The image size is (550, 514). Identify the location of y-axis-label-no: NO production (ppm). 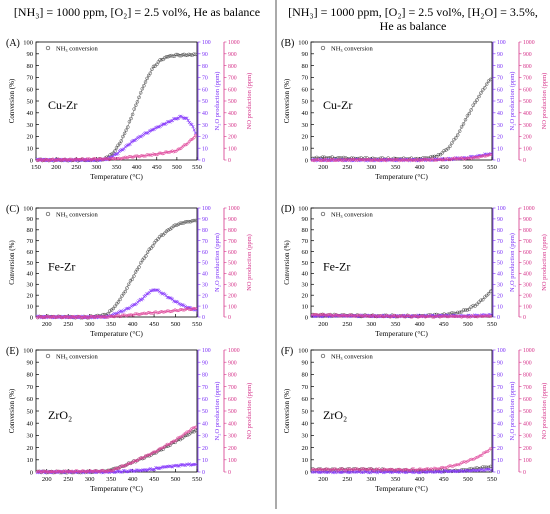
(249, 411).